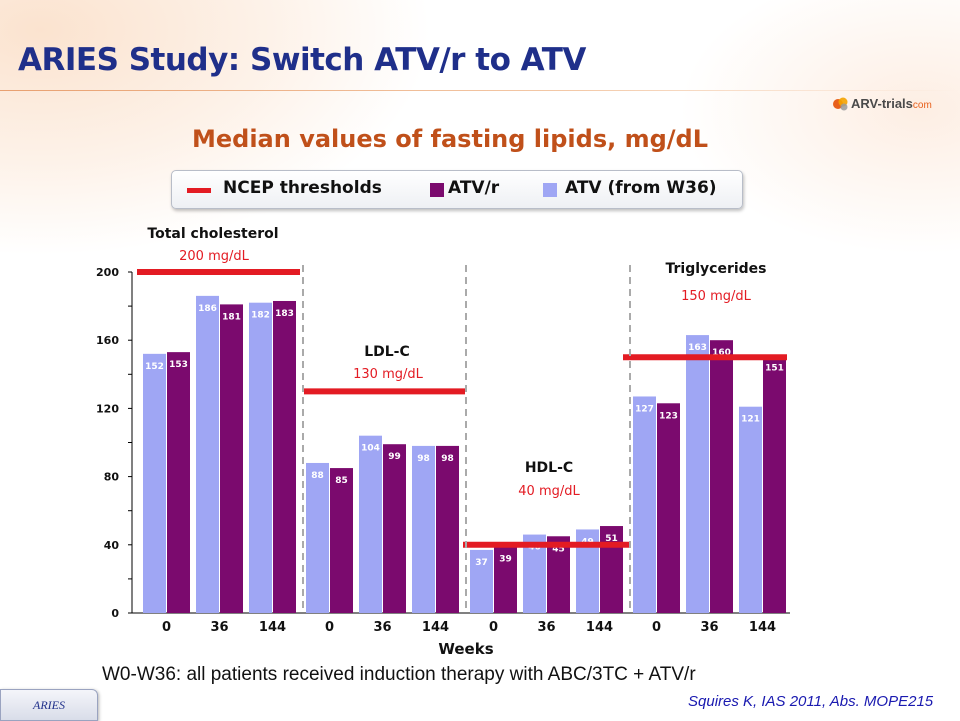 Image resolution: width=960 pixels, height=721 pixels. What do you see at coordinates (750, 420) in the screenshot?
I see `bar-value-label: 121` at bounding box center [750, 420].